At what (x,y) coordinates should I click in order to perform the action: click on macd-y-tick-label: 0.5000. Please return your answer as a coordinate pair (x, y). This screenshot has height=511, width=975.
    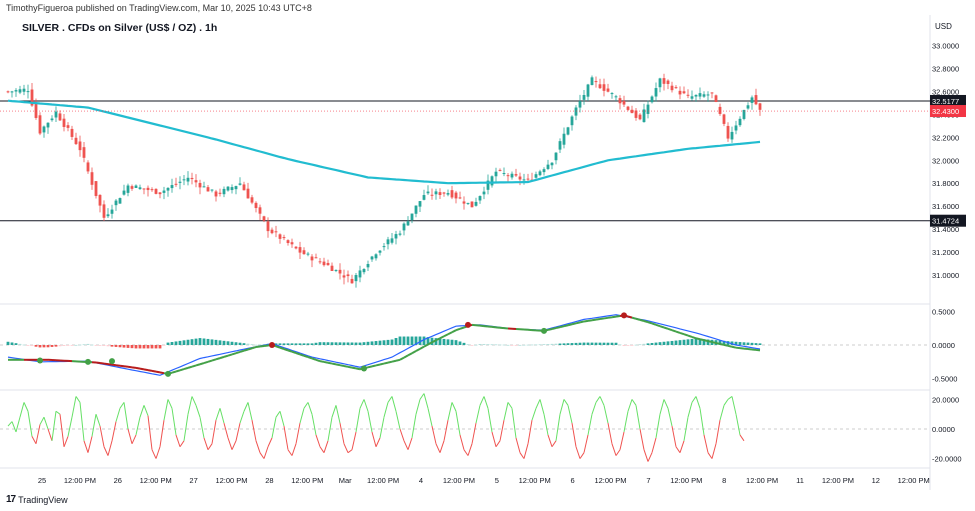
    Looking at the image, I should click on (943, 311).